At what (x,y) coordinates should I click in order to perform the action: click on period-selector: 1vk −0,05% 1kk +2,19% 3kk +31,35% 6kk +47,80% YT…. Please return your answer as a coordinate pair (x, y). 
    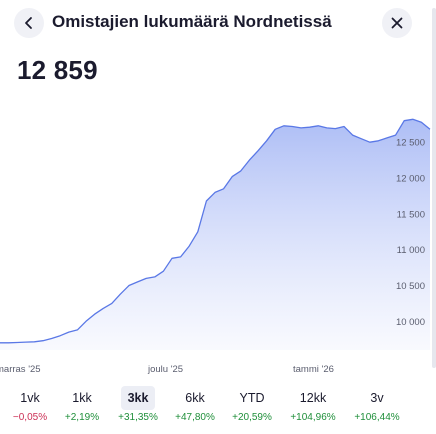
    Looking at the image, I should click on (218, 406).